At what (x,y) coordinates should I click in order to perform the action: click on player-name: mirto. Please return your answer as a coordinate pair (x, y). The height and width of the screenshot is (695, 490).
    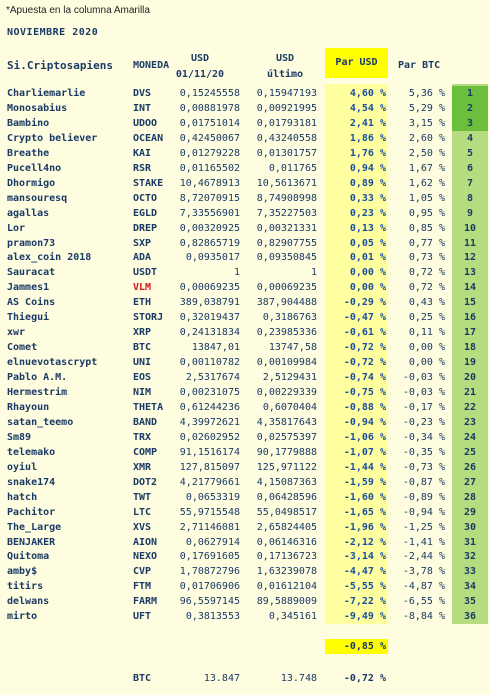
    Looking at the image, I should click on (22, 617).